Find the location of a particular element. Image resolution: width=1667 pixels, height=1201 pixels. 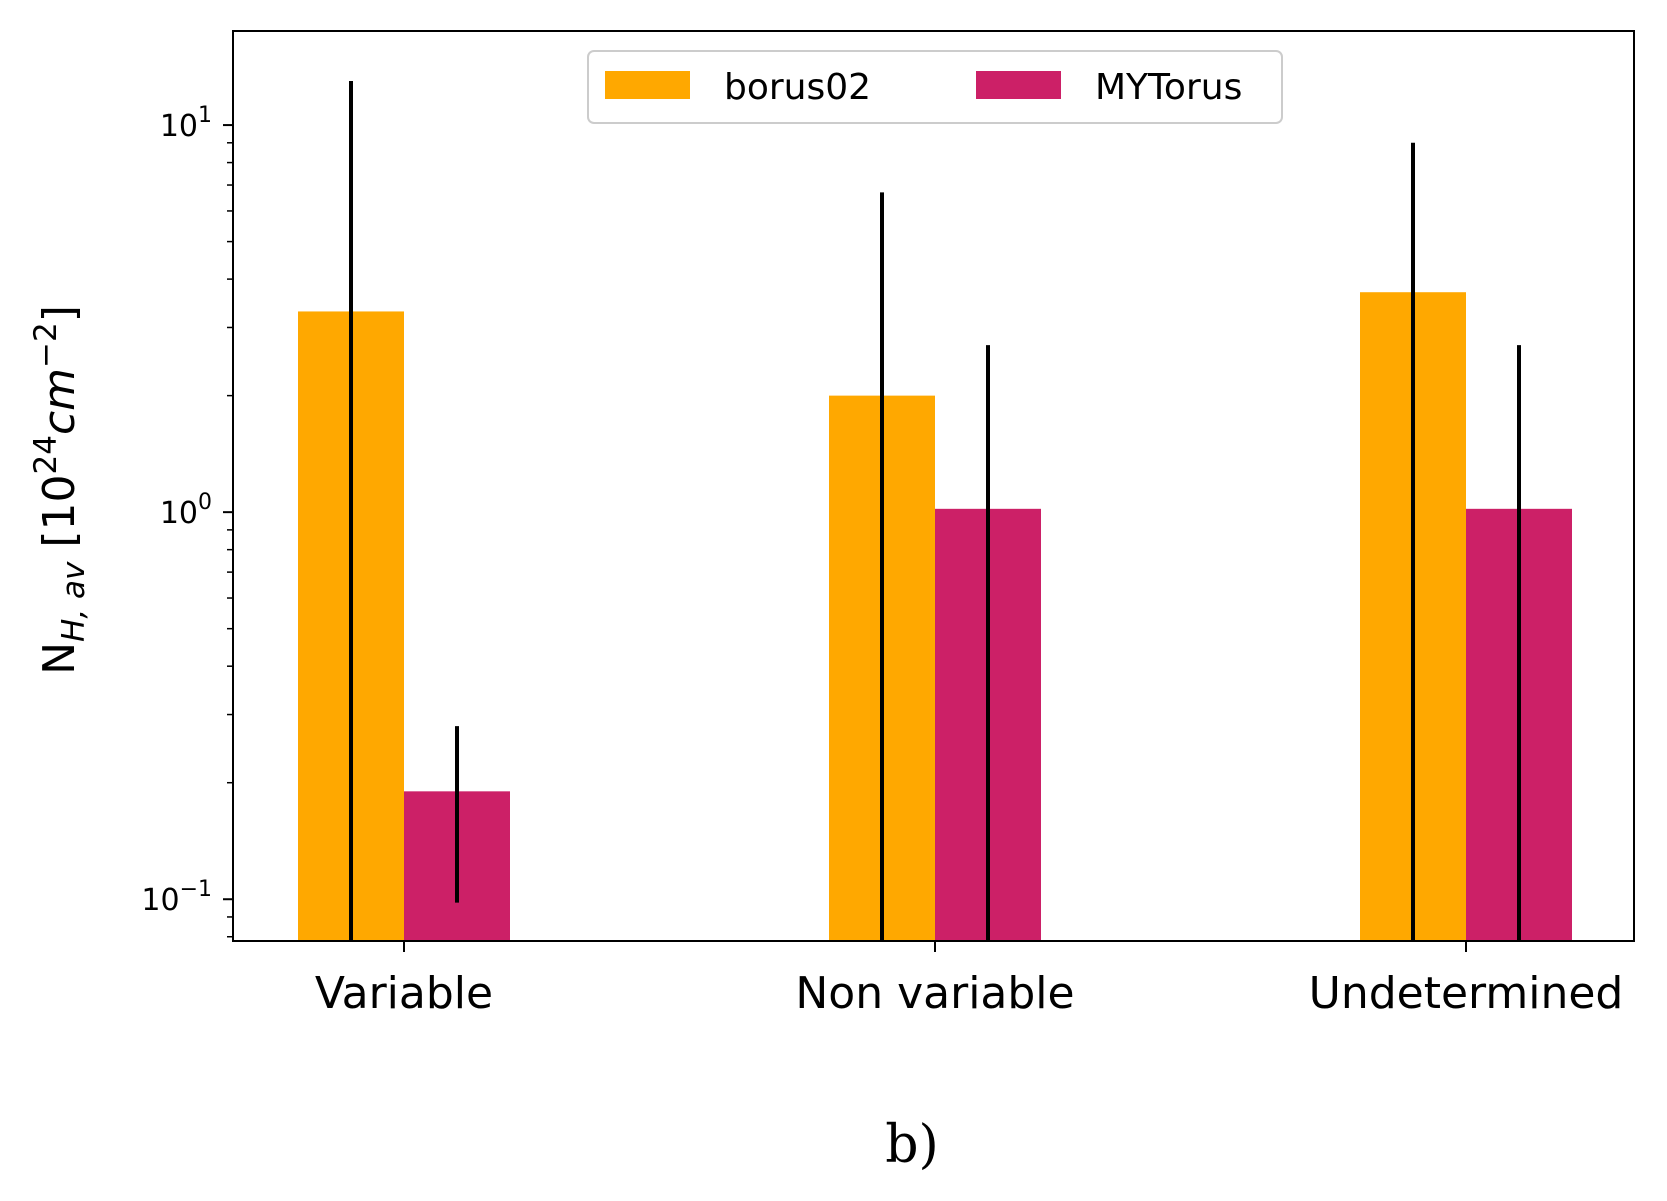

legend-box is located at coordinates (935, 87).